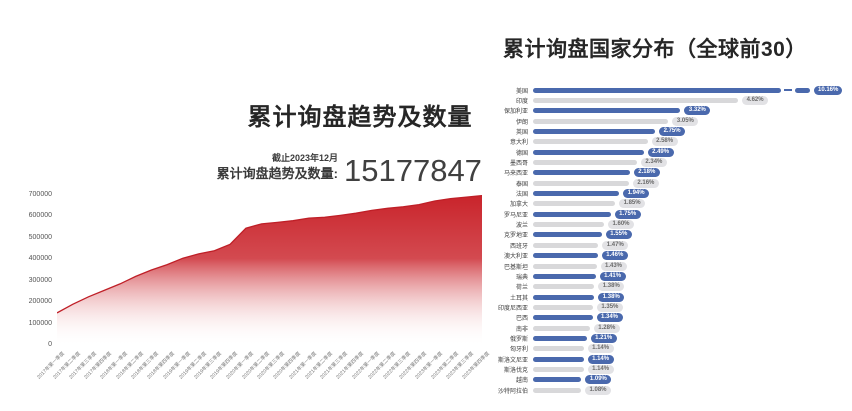  Describe the element at coordinates (632, 204) in the screenshot. I see `value-badge: 1.85%` at that location.